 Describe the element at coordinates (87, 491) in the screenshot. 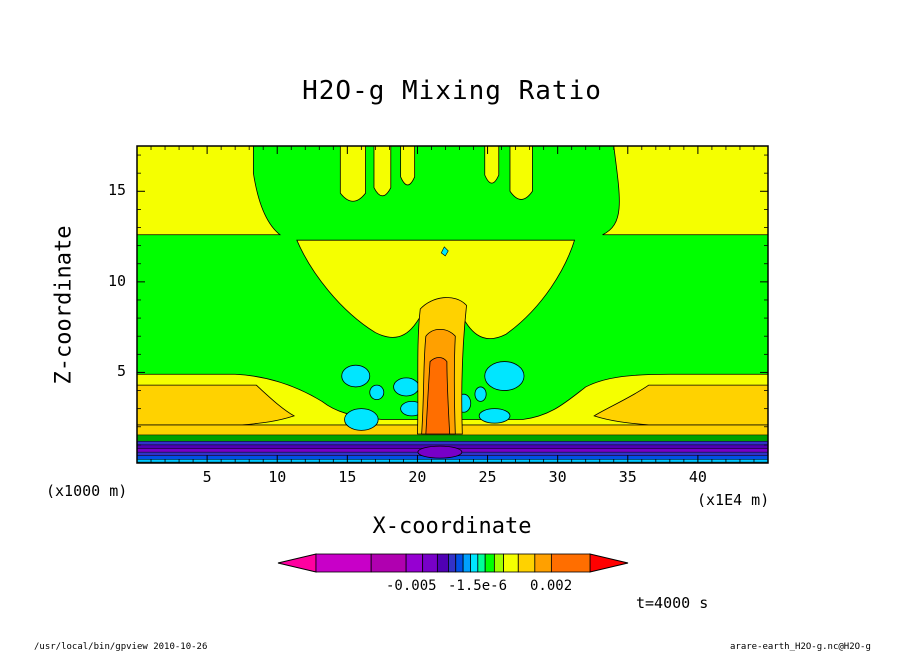

I see `x-unit-label: (x1000 m)` at that location.